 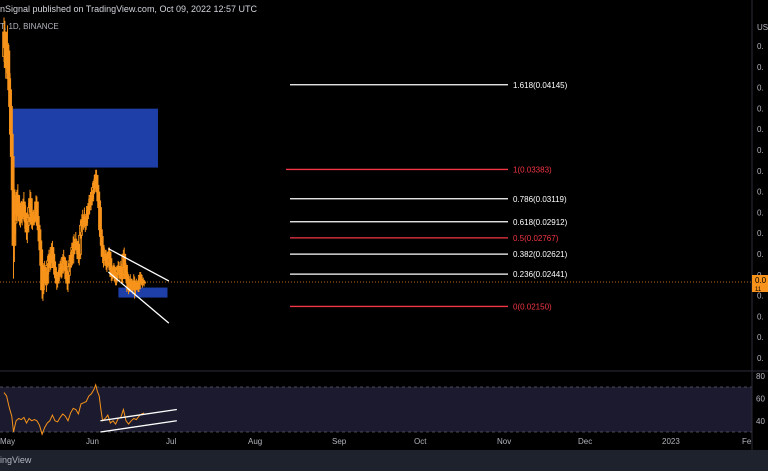 I want to click on fib-level-label: 0.382(0.02621), so click(x=540, y=254).